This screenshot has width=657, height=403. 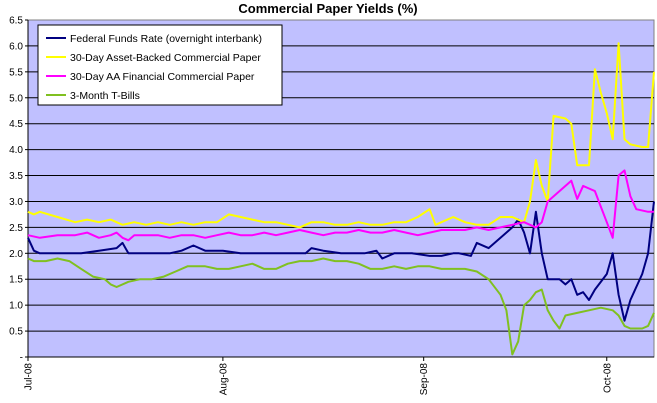 I want to click on y-tick-label: 6.0, so click(x=16, y=46).